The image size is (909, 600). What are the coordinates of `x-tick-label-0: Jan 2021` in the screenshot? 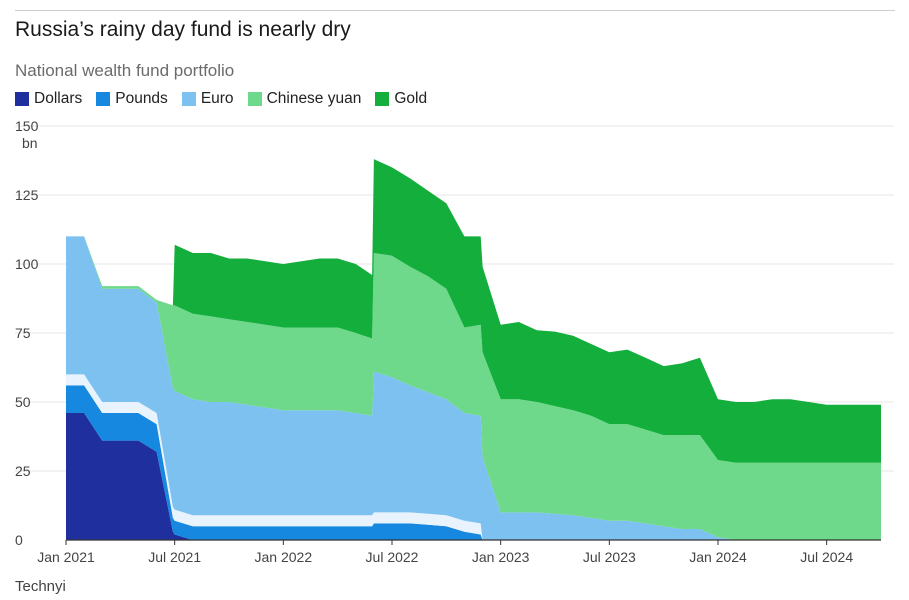 It's located at (66, 557).